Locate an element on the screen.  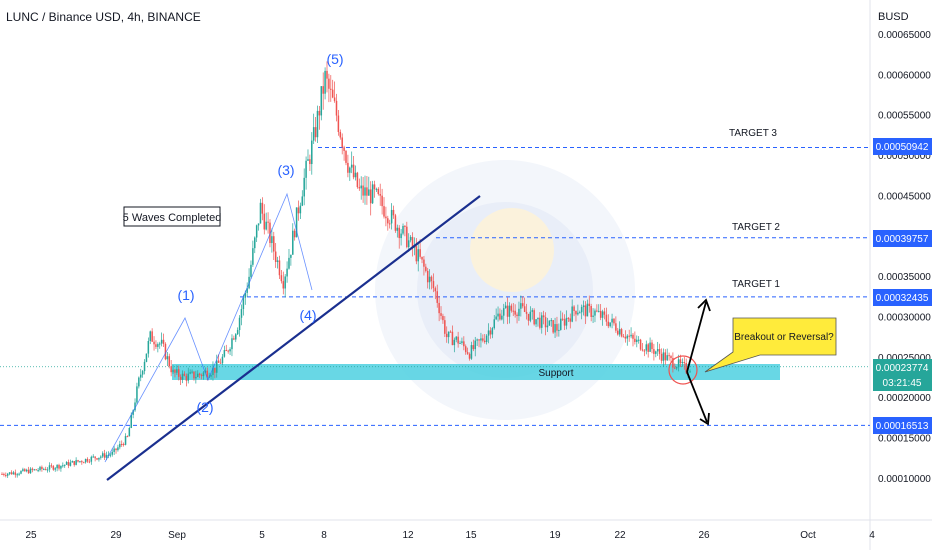
price-tick-label: 0.00065000 is located at coordinates (904, 35).